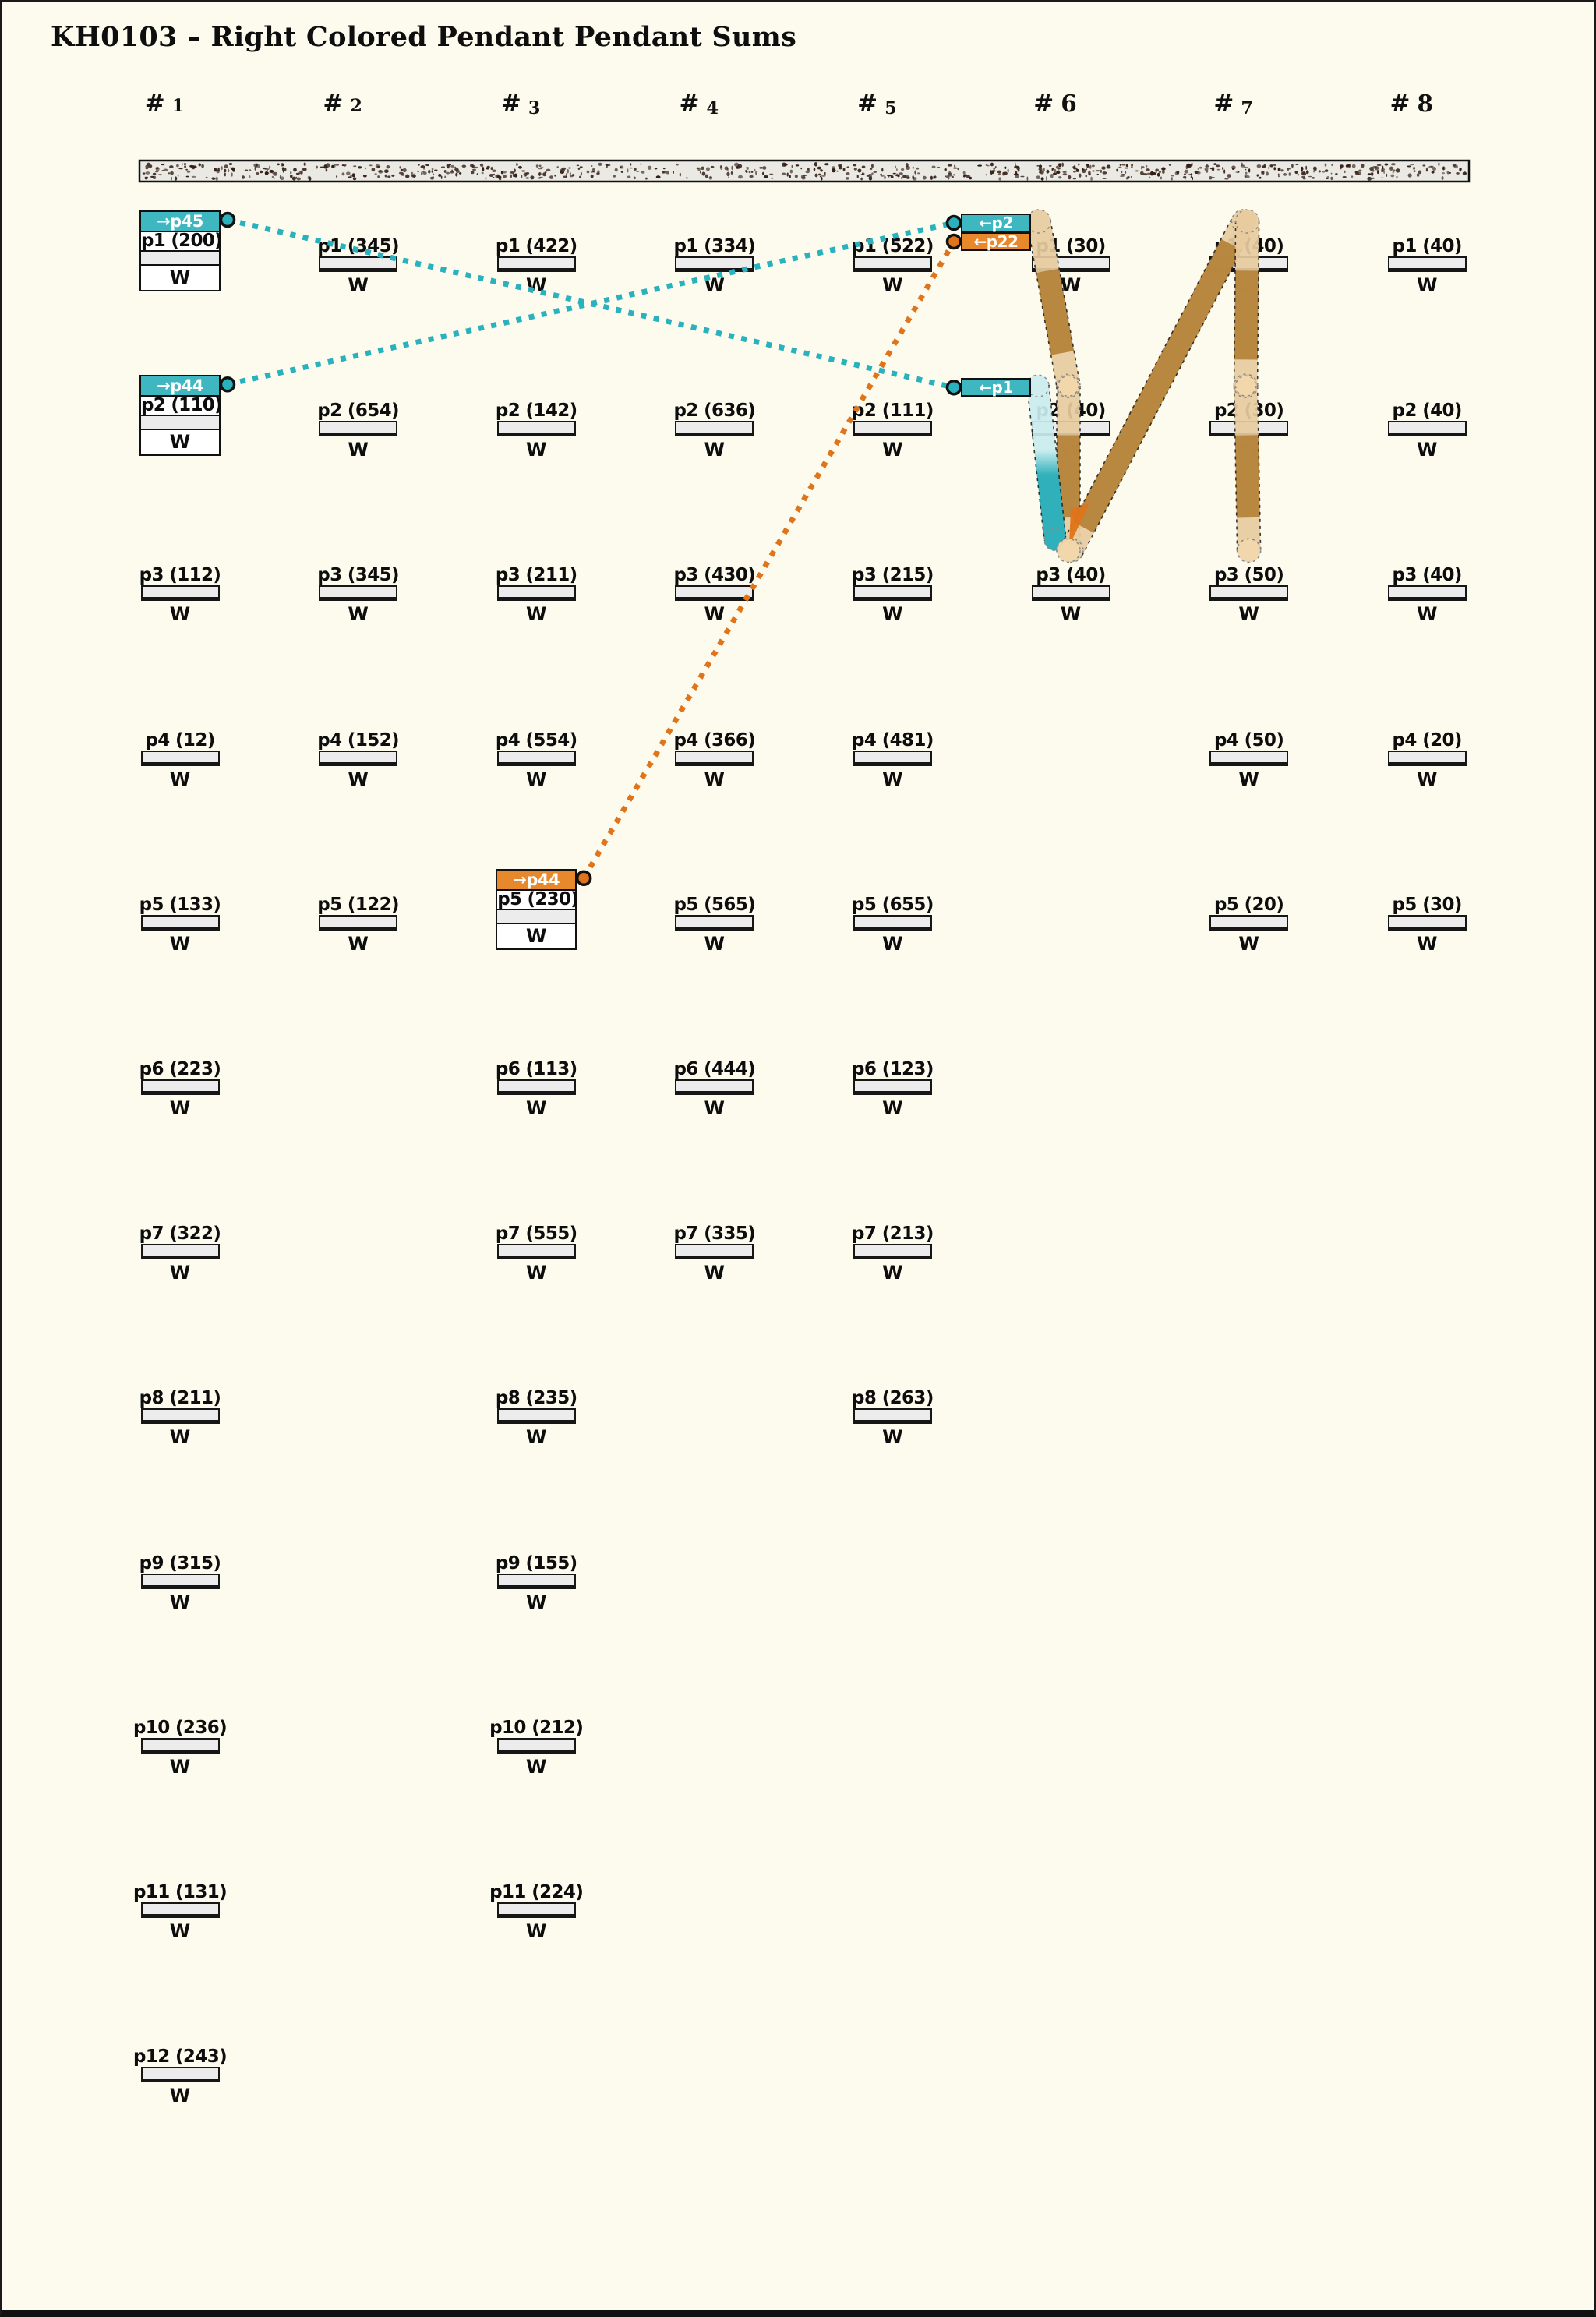 This screenshot has width=1596, height=2317. What do you see at coordinates (182, 406) in the screenshot?
I see `pendant-label: p2 (110)` at bounding box center [182, 406].